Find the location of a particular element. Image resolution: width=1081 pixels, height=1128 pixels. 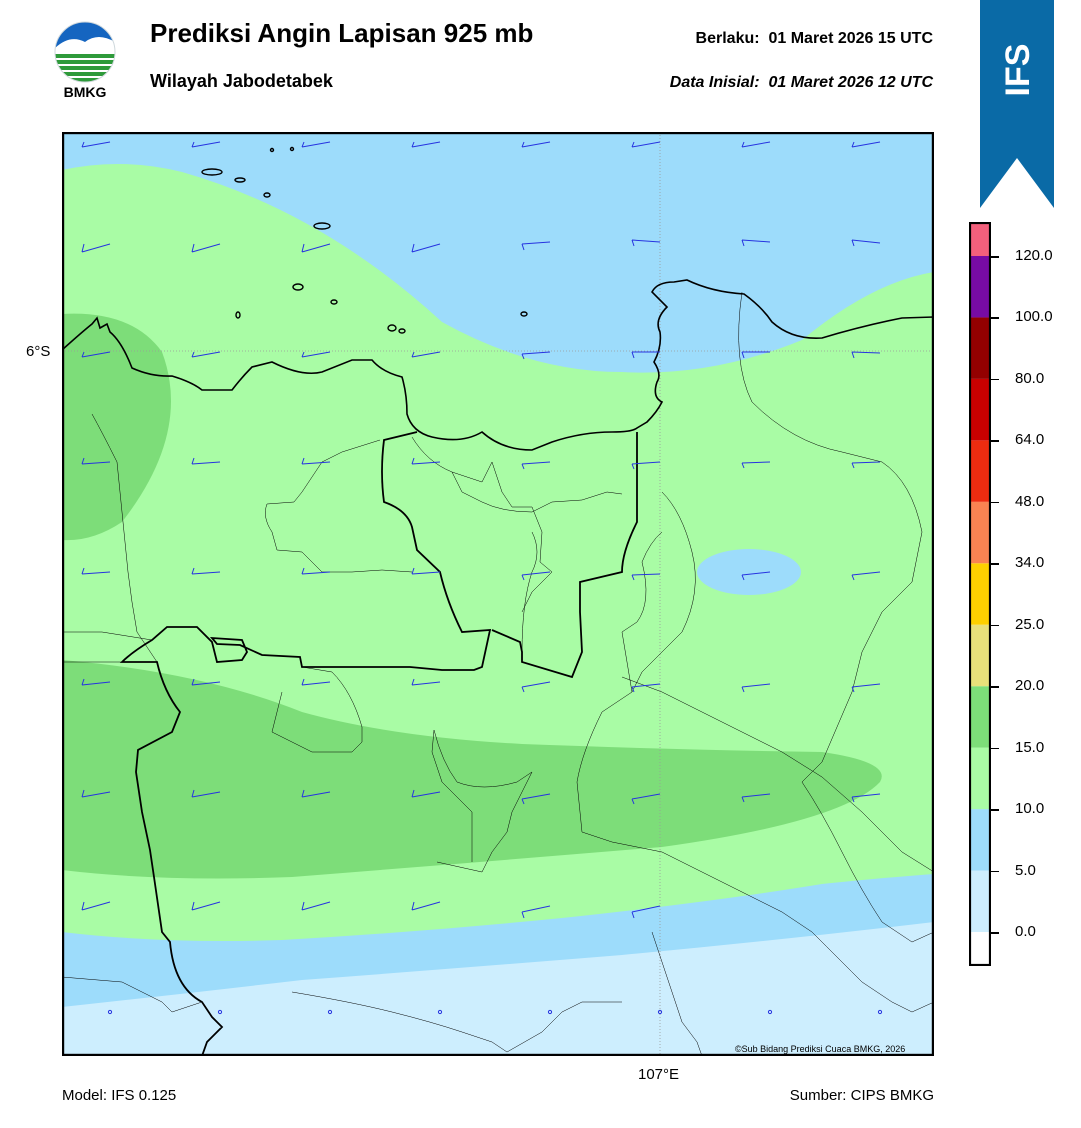

lon-label: 107°E is located at coordinates (659, 1074).